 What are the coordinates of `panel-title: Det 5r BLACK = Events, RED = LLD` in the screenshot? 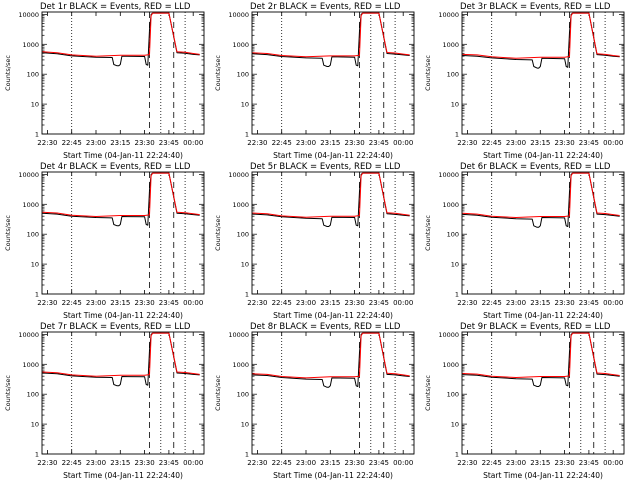 It's located at (325, 167).